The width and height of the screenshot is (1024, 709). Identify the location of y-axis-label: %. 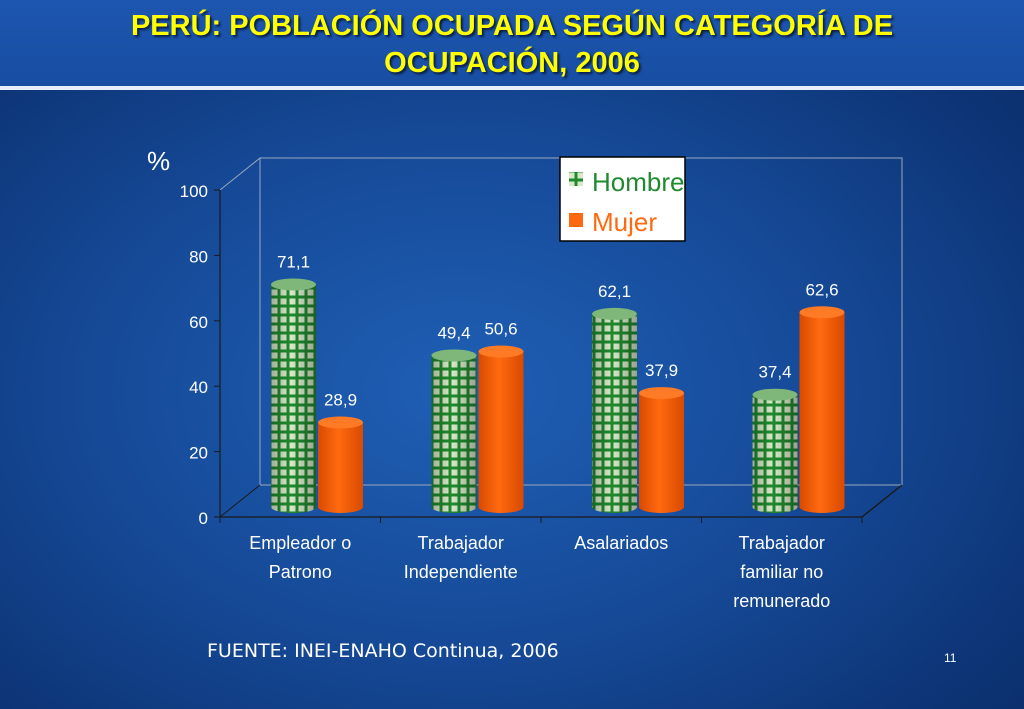
(158, 161).